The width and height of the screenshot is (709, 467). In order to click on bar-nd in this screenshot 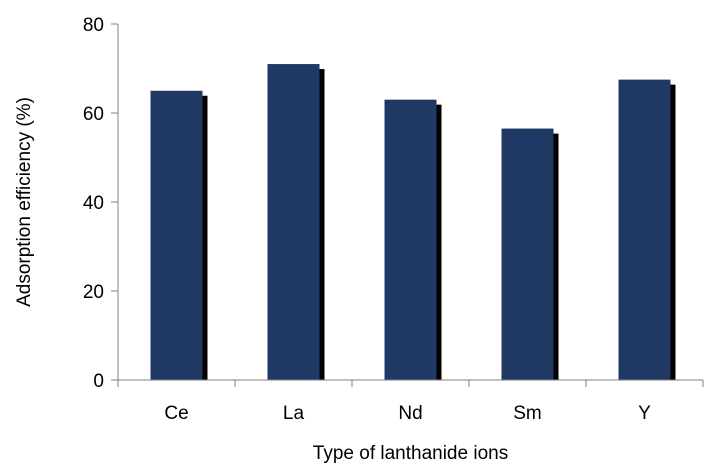, I will do `click(410, 240)`.